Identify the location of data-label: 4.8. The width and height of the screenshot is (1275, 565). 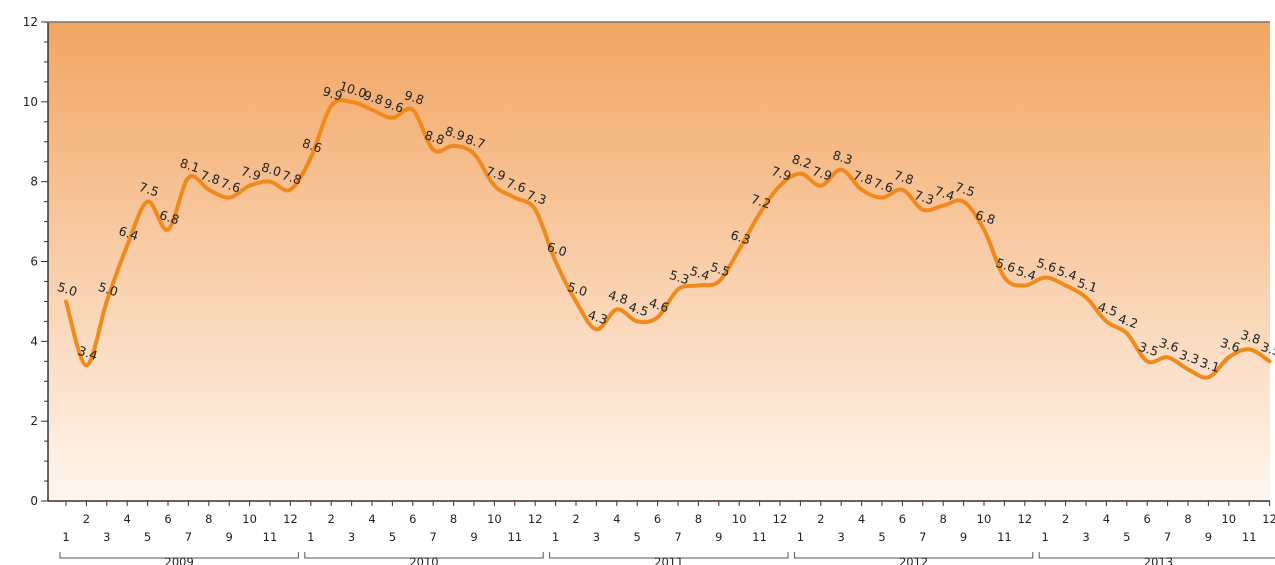
(618, 297).